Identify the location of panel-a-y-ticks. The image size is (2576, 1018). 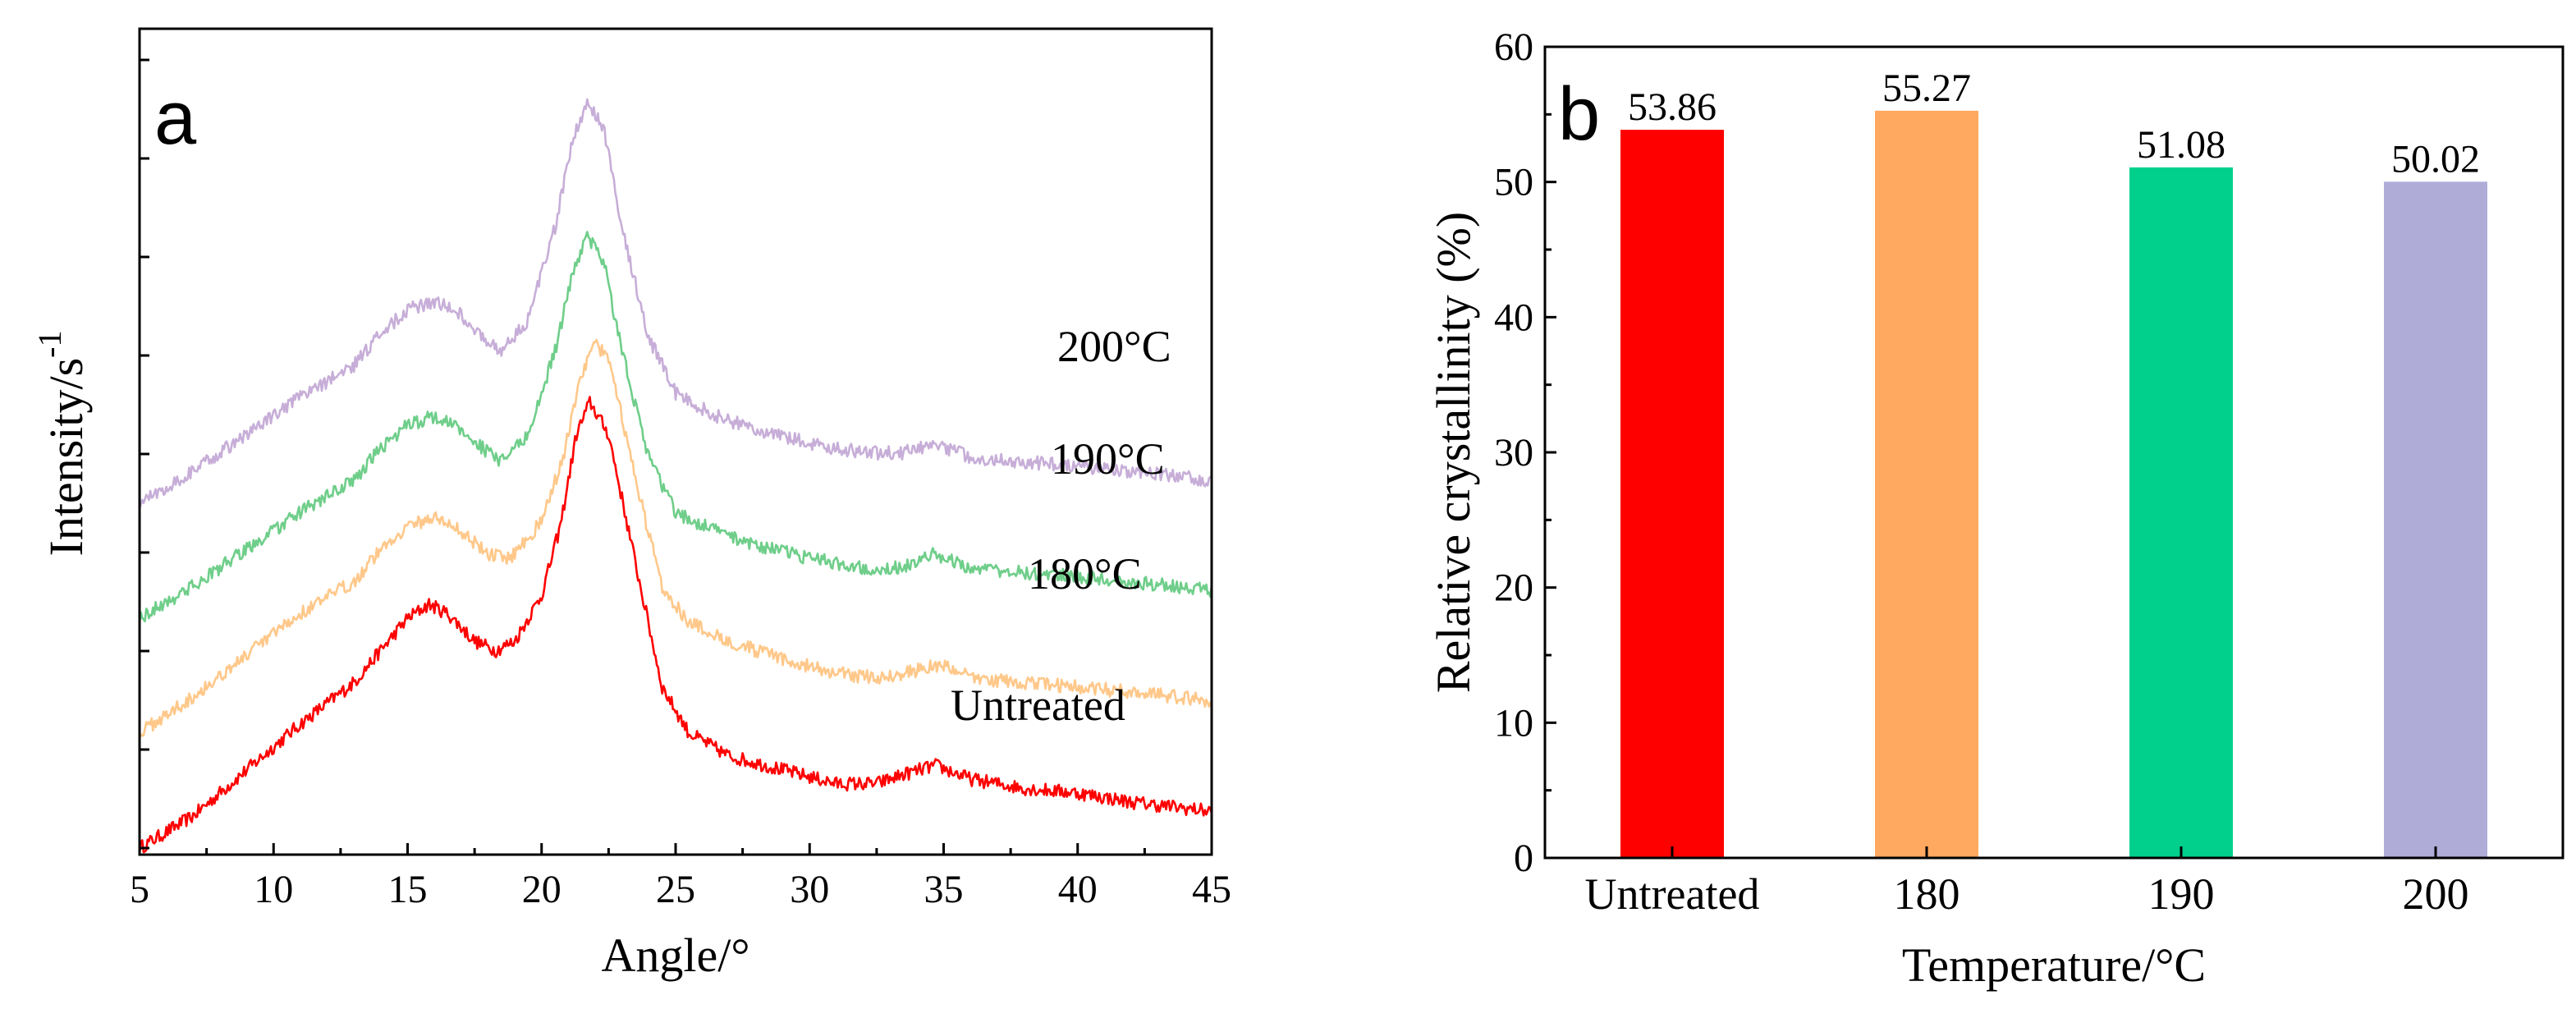
(145, 454).